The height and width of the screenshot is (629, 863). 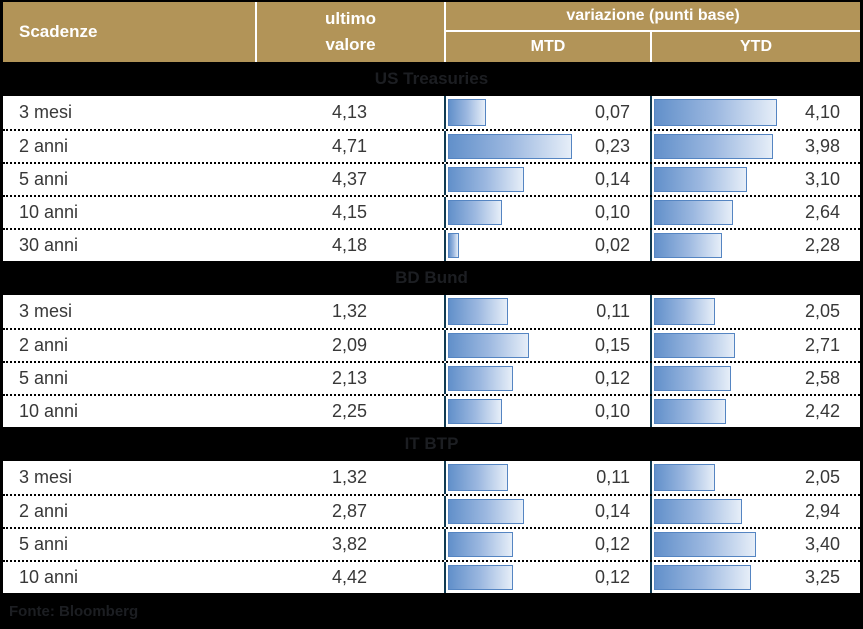 What do you see at coordinates (349, 179) in the screenshot?
I see `last-value-cell: 4,37` at bounding box center [349, 179].